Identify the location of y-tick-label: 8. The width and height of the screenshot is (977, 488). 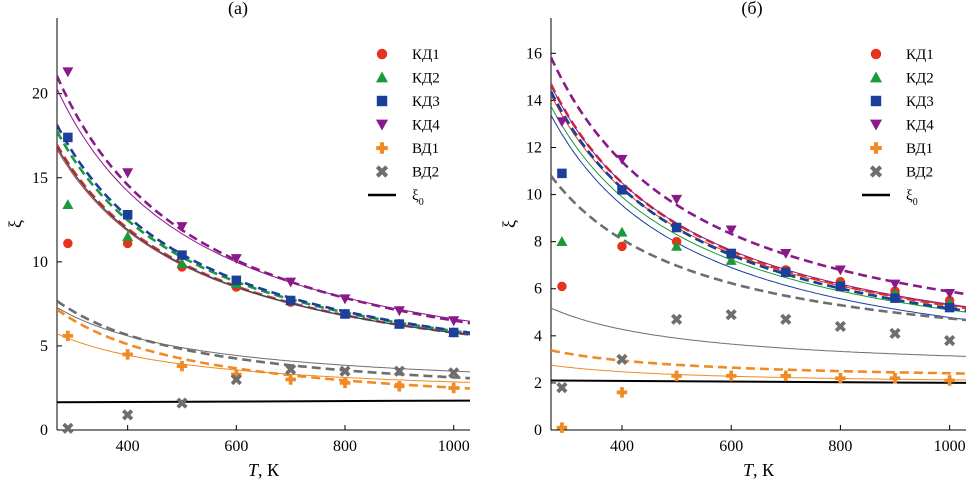
(538, 242).